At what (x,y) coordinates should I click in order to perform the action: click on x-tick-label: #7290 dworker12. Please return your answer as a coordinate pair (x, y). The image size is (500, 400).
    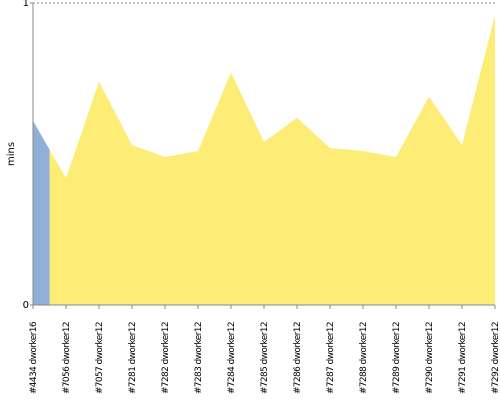
    Looking at the image, I should click on (430, 358).